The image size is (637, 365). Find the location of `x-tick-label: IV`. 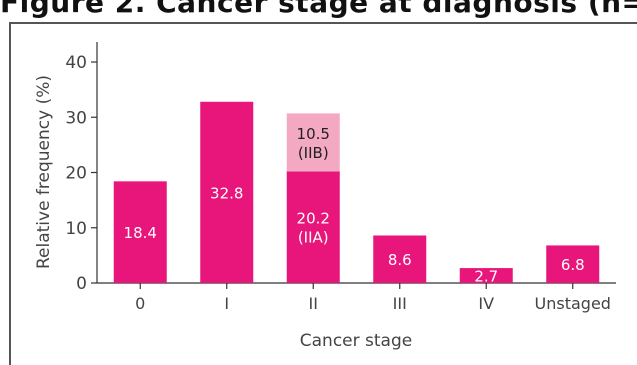

x-tick-label: IV is located at coordinates (486, 303).